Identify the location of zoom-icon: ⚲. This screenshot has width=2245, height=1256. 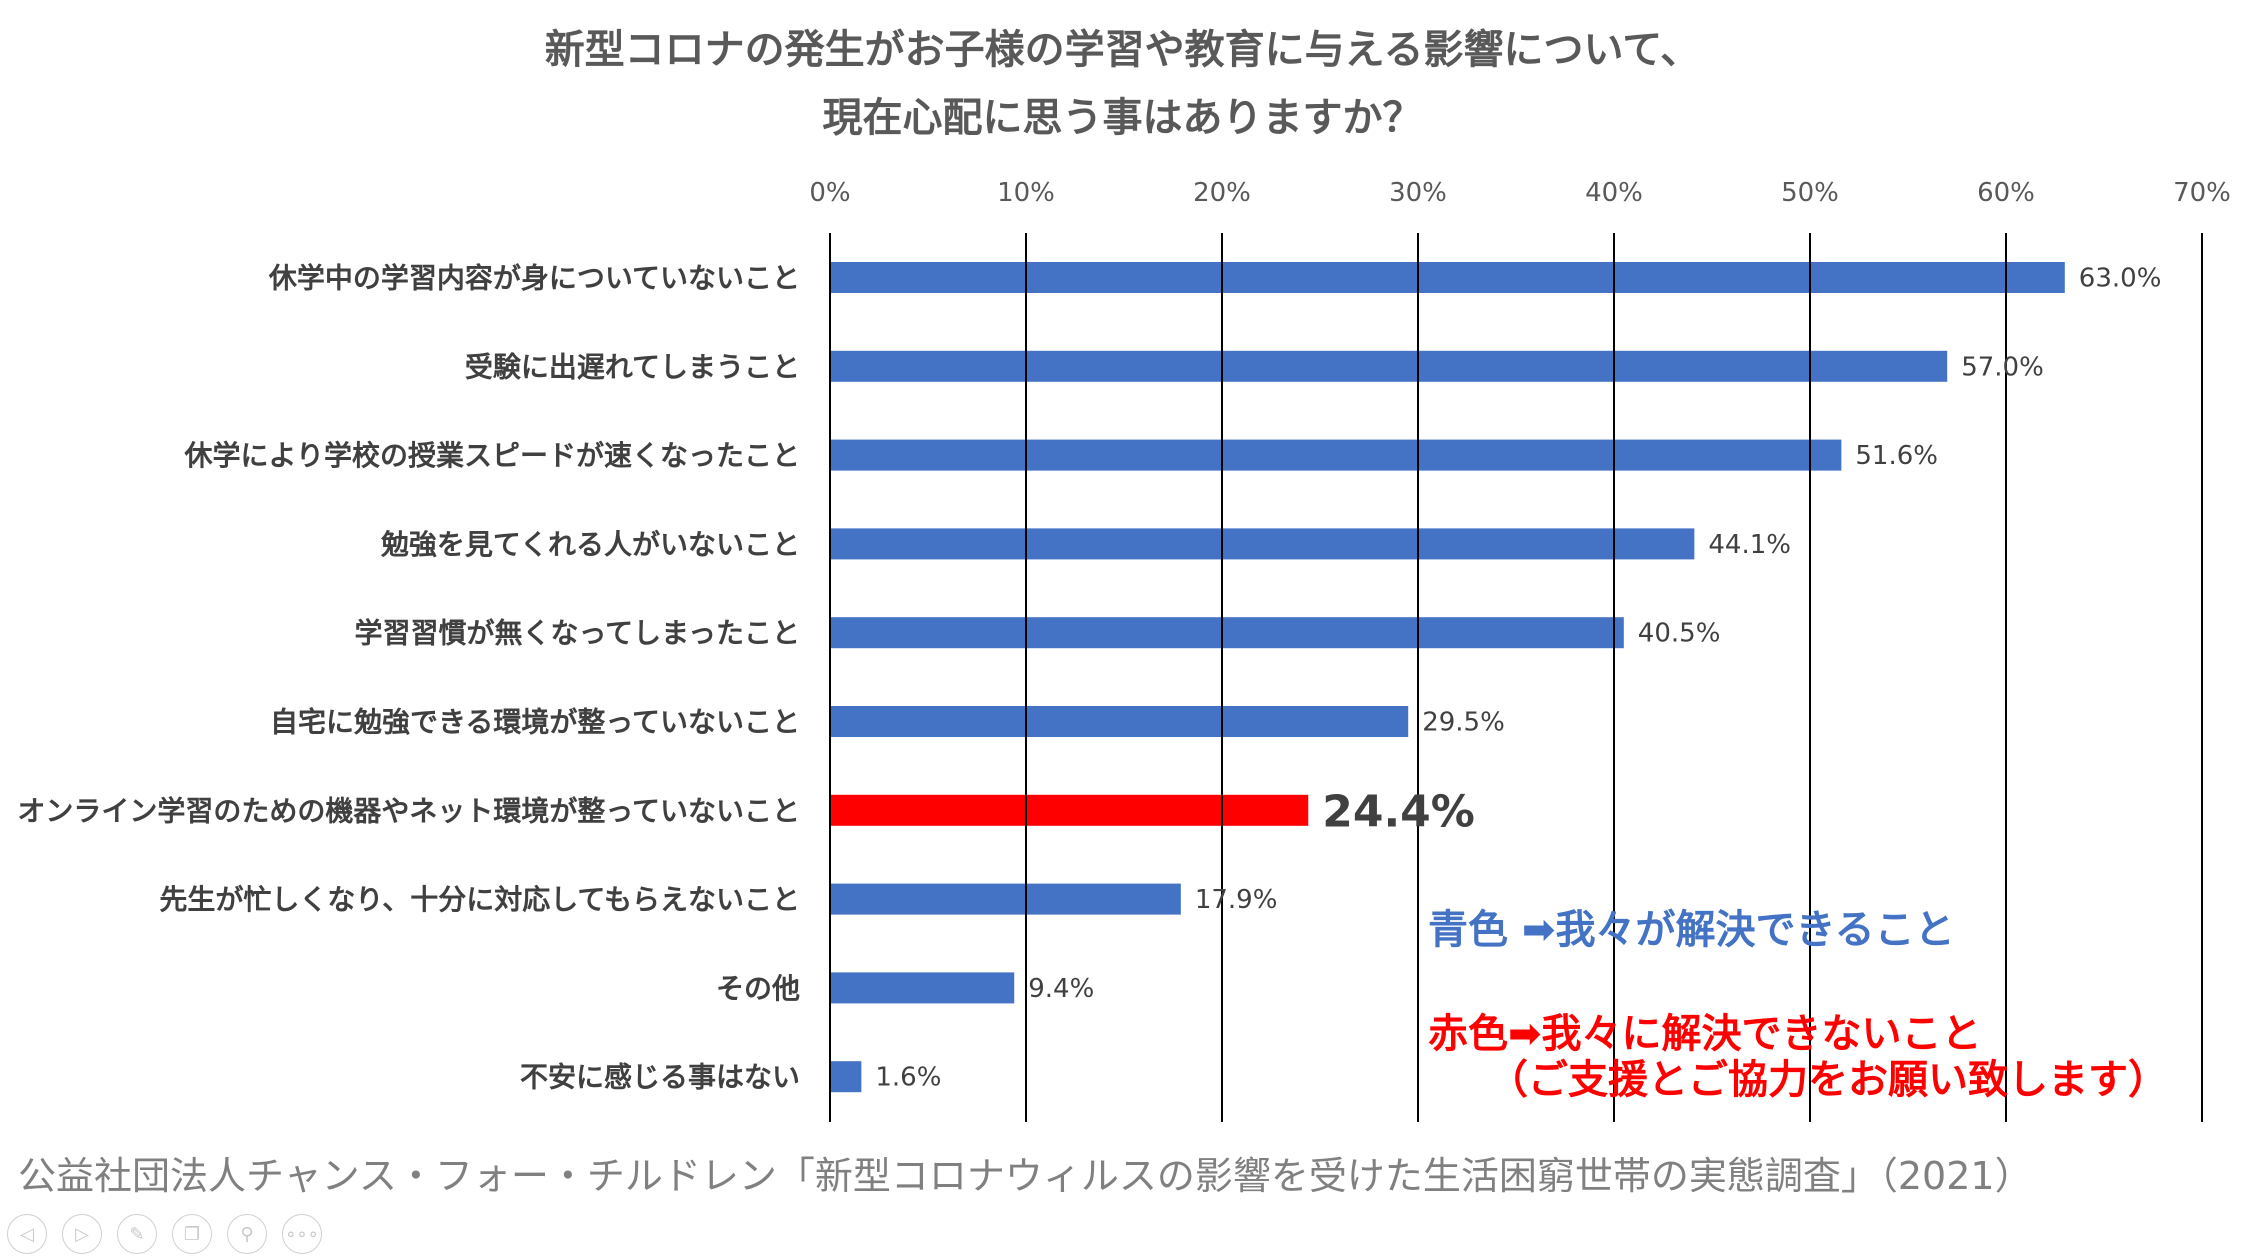
(247, 1234).